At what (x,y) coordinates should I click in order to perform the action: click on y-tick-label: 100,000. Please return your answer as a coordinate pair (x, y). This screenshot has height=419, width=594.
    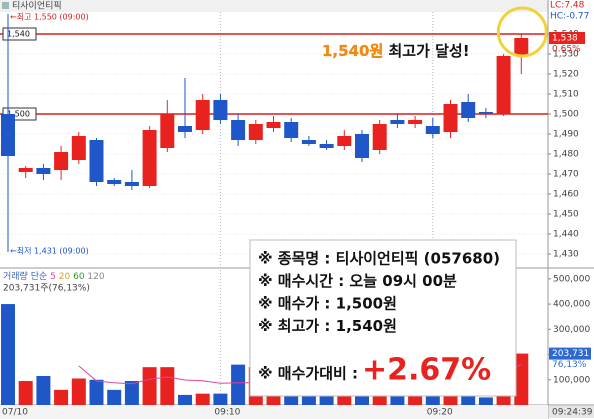
    Looking at the image, I should click on (571, 380).